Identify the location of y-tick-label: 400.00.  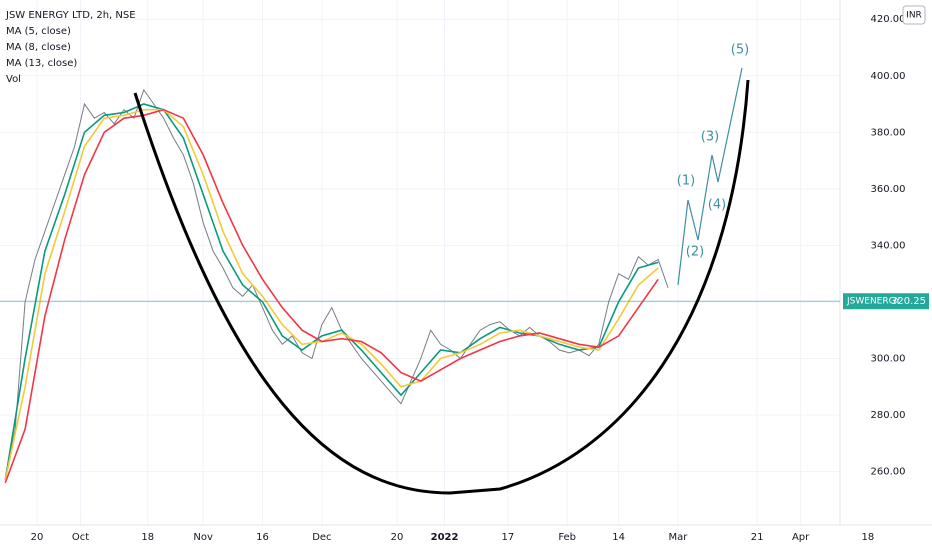
(888, 76).